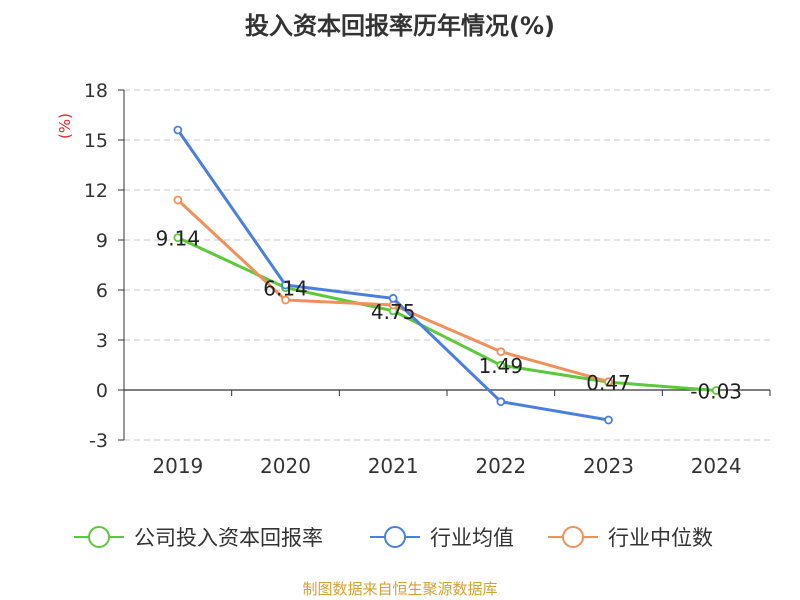 The height and width of the screenshot is (600, 800). What do you see at coordinates (65, 126) in the screenshot?
I see `y-unit-label: (%)` at bounding box center [65, 126].